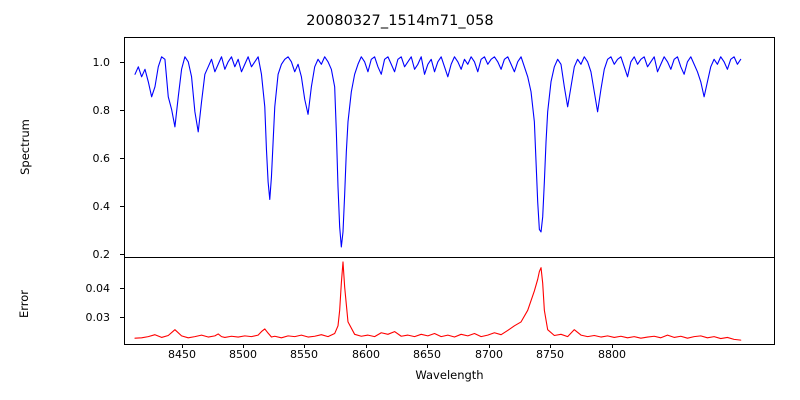 The image size is (800, 400). I want to click on y-tick-label-spectrum-4: 0.4, so click(101, 206).